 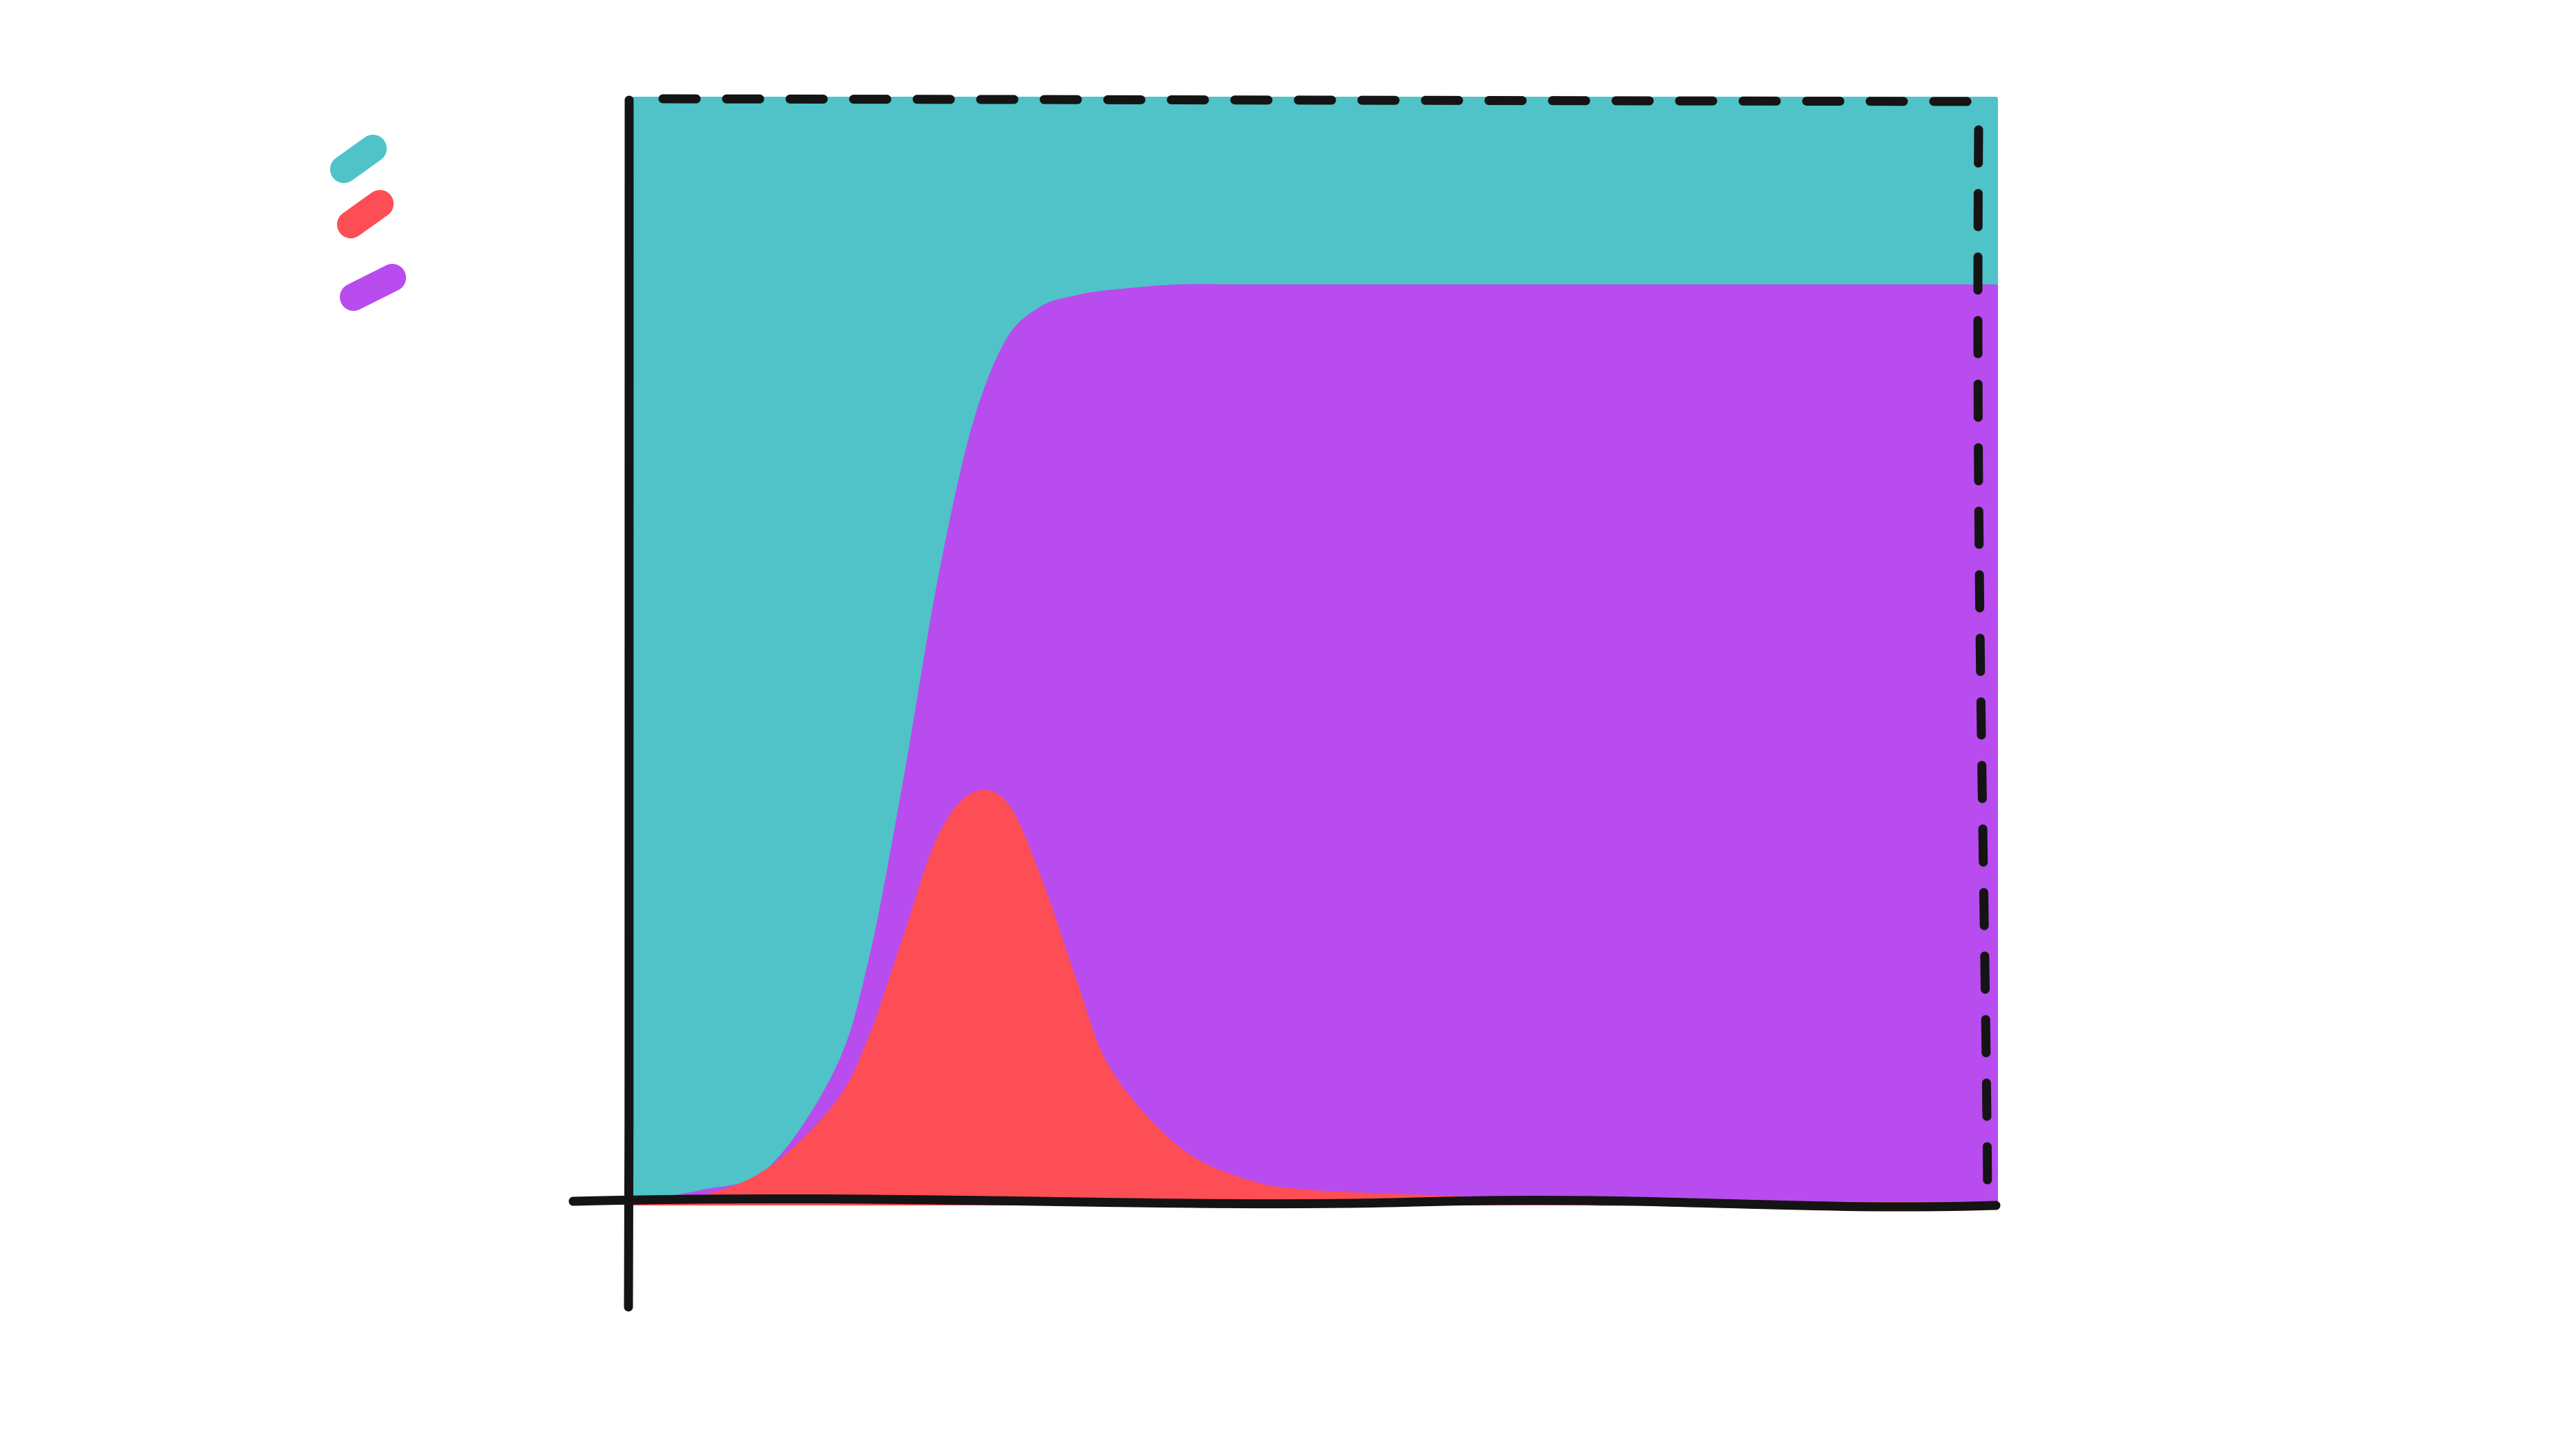 I want to click on legend, so click(x=368, y=223).